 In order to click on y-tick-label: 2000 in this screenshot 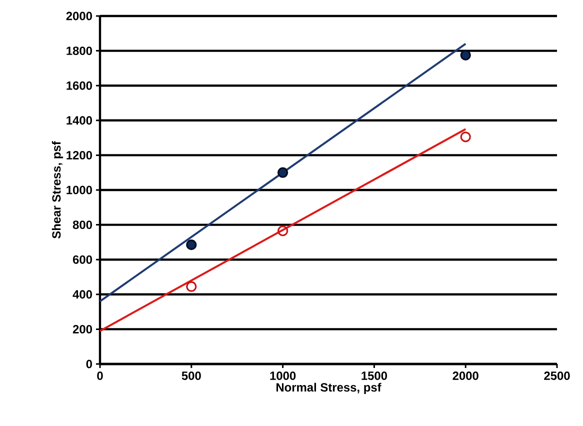, I will do `click(79, 16)`.